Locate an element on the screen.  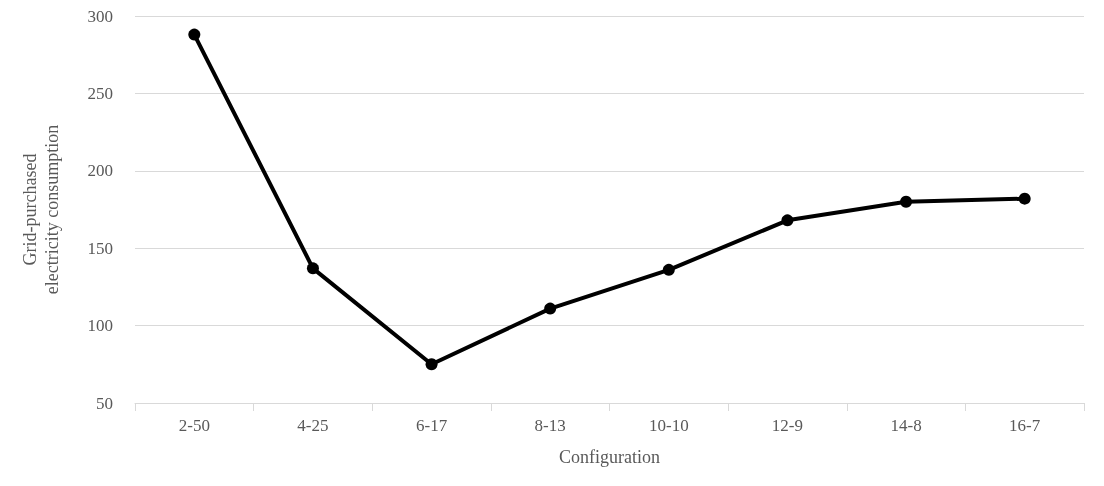
y-tick-label: 300 is located at coordinates (100, 16).